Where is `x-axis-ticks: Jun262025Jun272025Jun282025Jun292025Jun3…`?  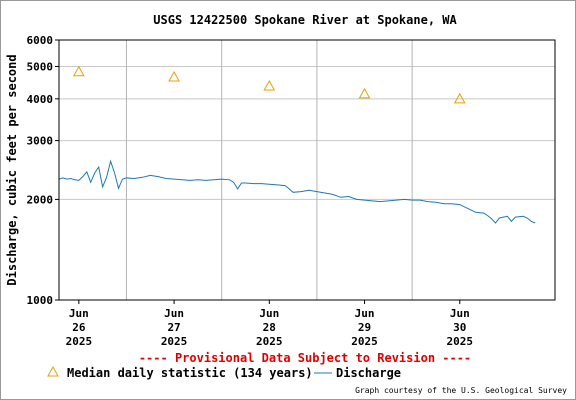 x-axis-ticks: Jun262025Jun272025Jun282025Jun292025Jun3… is located at coordinates (269, 324).